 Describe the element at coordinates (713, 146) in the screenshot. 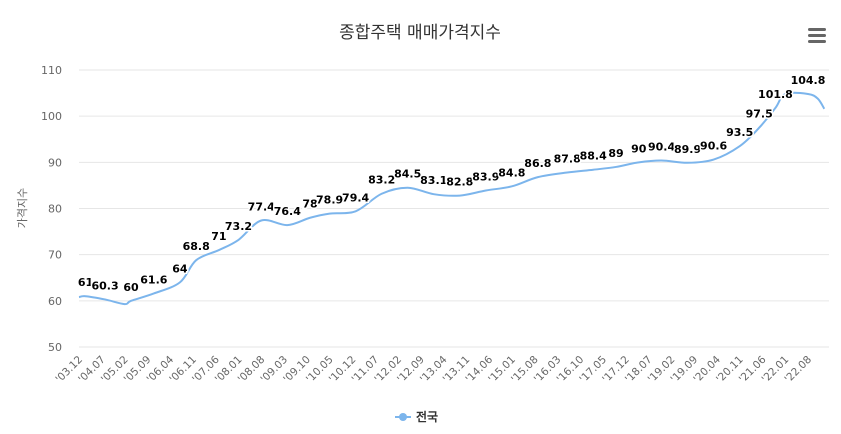

I see `data-label: 90.6` at that location.